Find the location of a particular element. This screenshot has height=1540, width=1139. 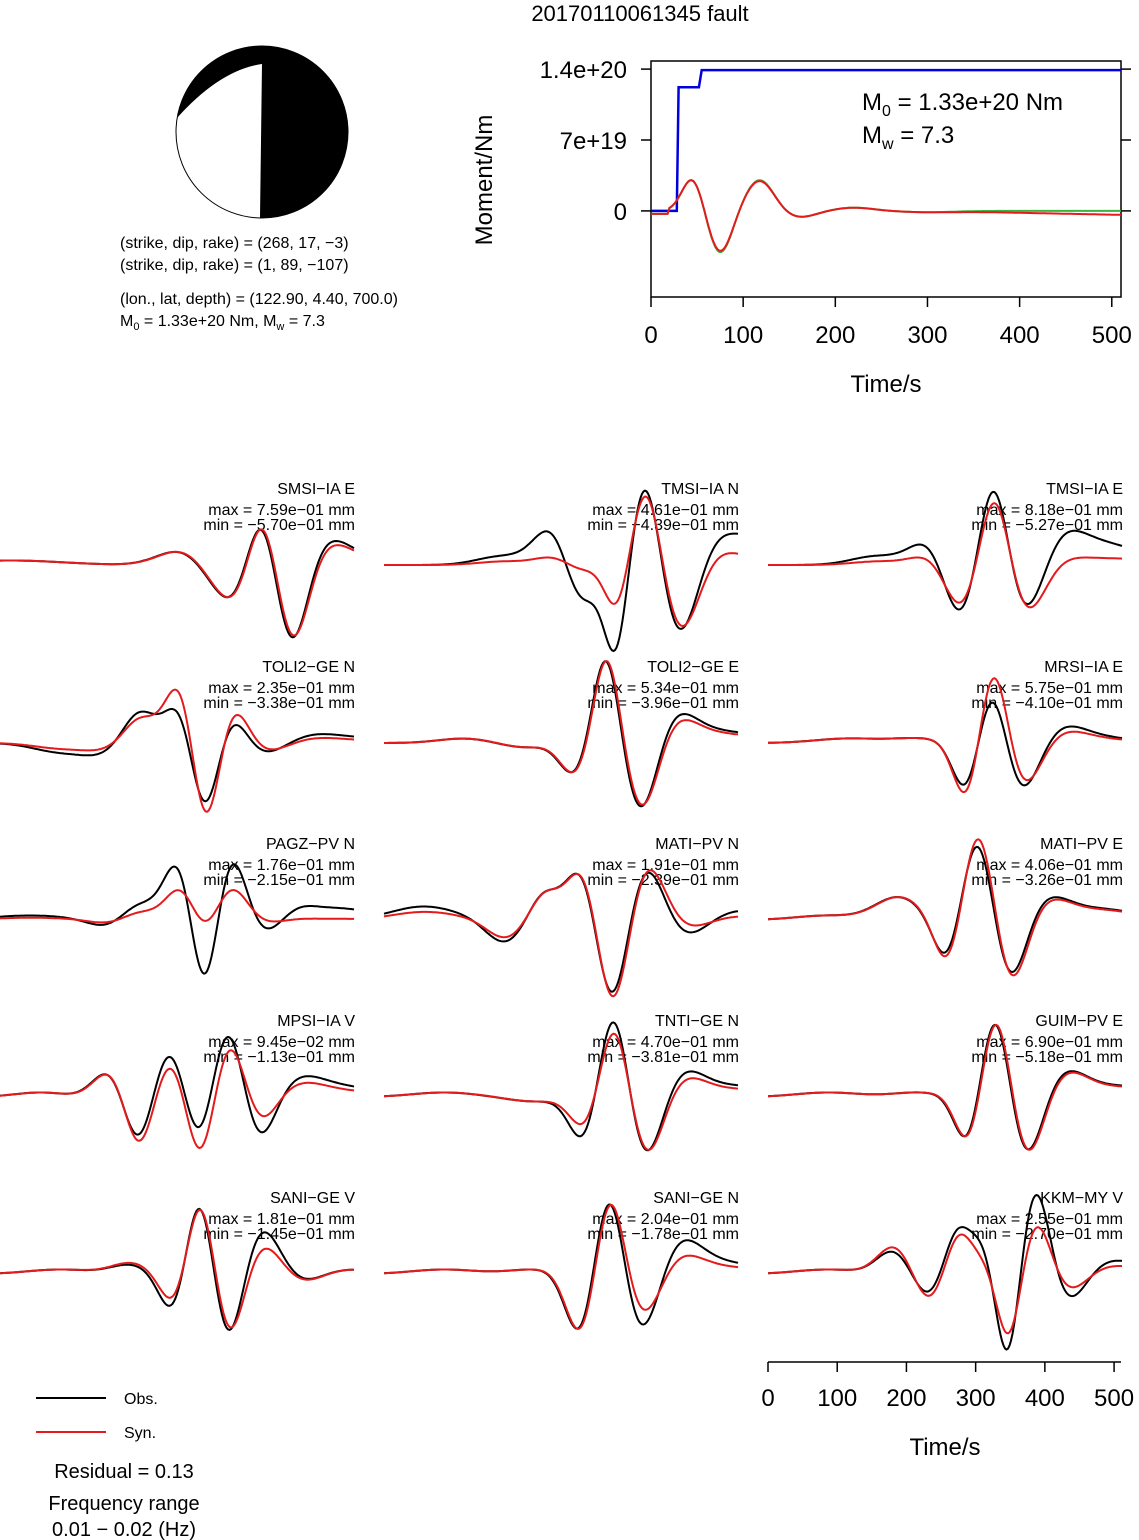

legend-syn-label: Syn. is located at coordinates (140, 1433).